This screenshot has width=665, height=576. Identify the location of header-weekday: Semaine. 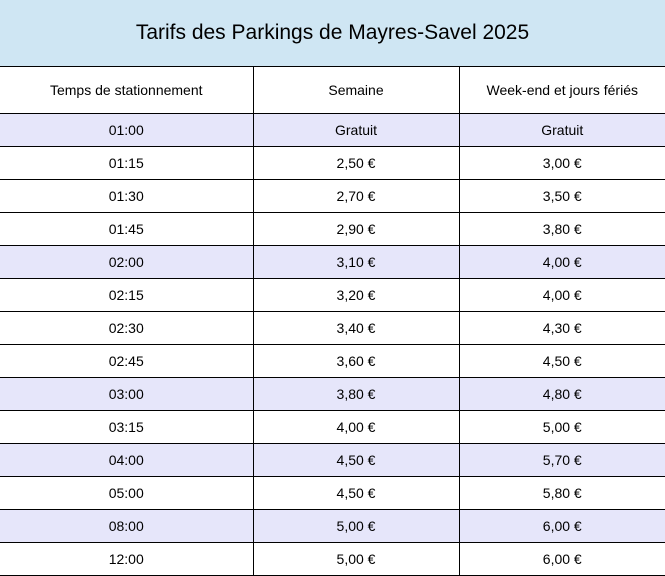
(356, 90).